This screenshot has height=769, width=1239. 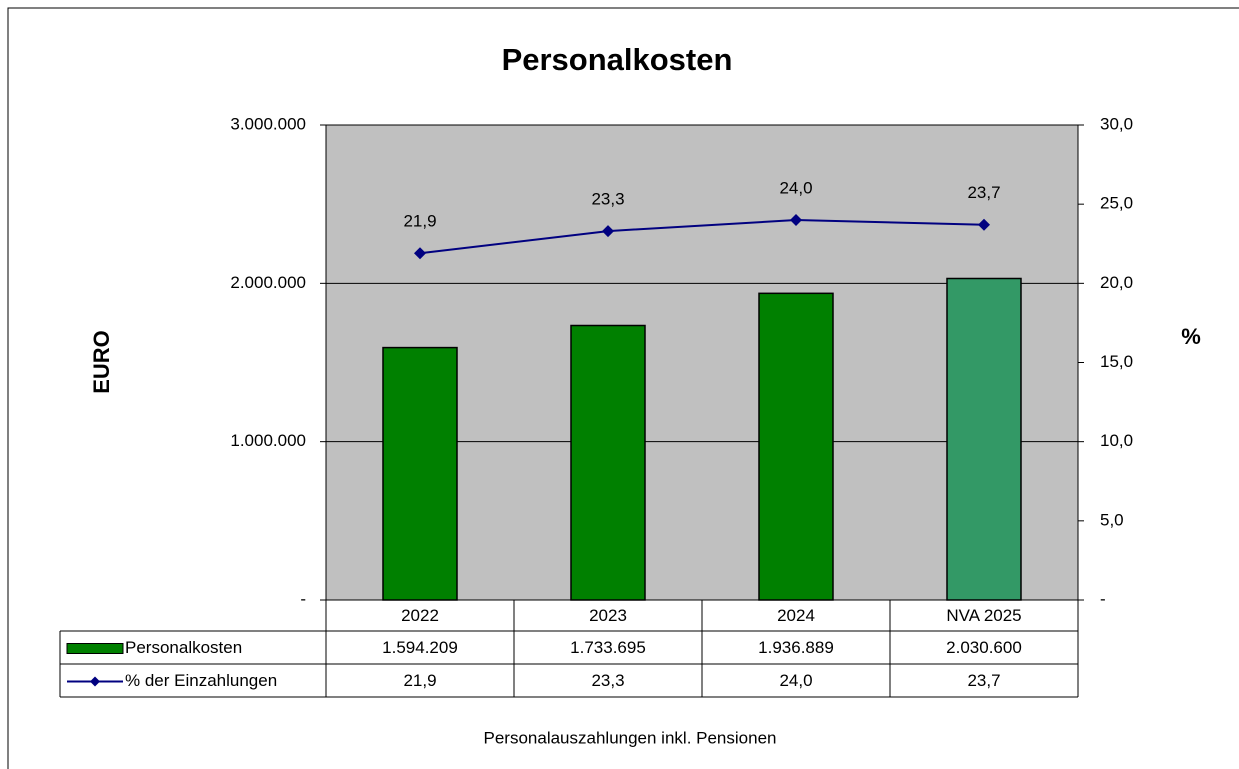 What do you see at coordinates (608, 647) in the screenshot?
I see `table-value: 1.733.695` at bounding box center [608, 647].